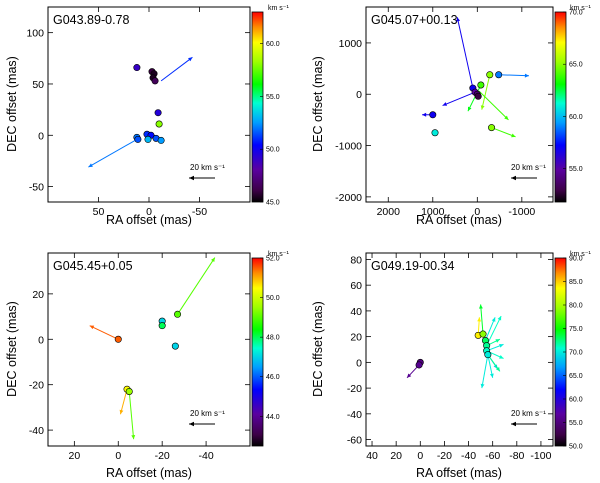 Image resolution: width=600 pixels, height=483 pixels. I want to click on x-tick-label: -100, so click(540, 456).